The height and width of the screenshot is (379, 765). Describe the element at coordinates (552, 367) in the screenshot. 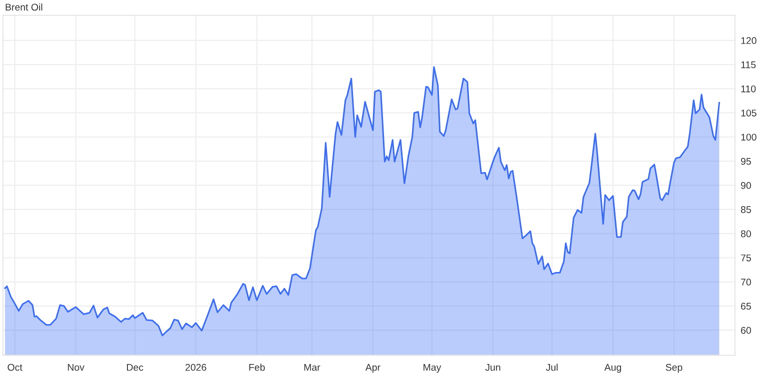

I see `x-tick-label: Jul` at that location.